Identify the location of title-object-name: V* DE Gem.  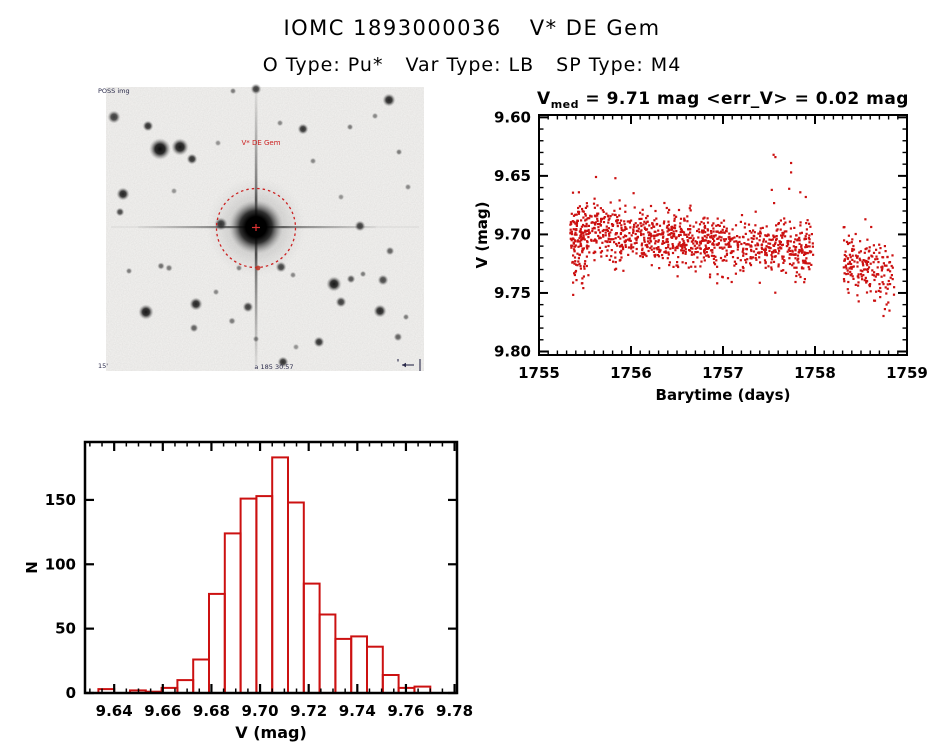
(595, 28).